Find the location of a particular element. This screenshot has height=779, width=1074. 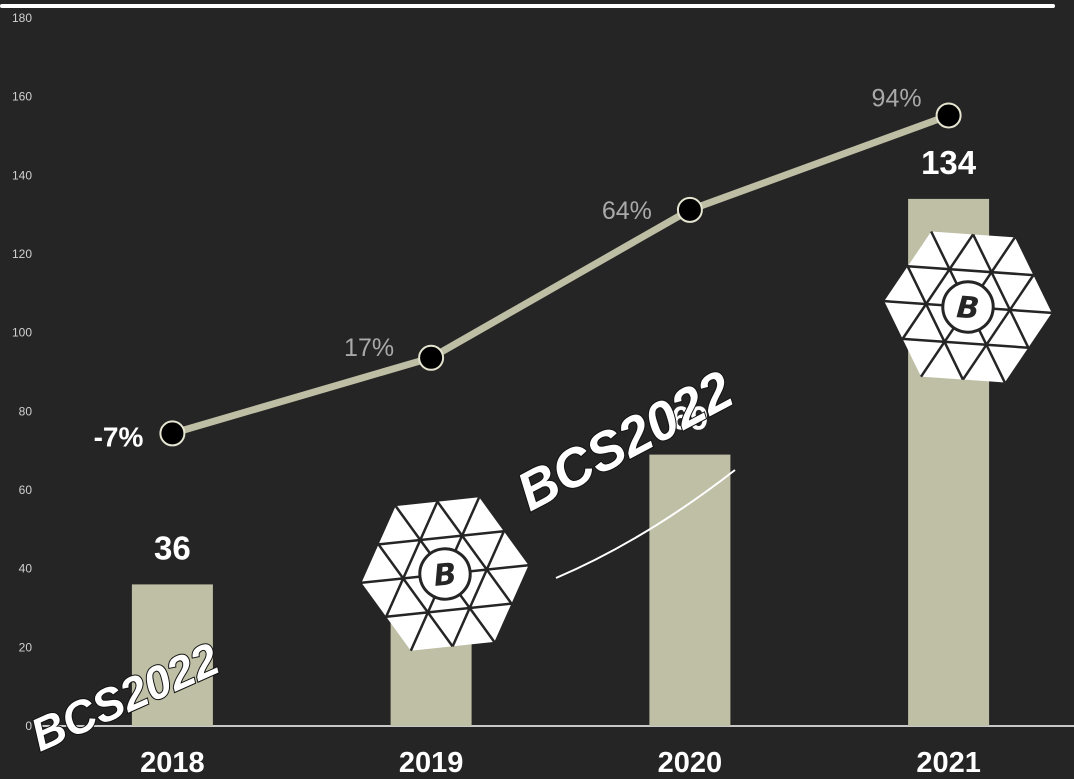

x-tick-label: 2020 is located at coordinates (690, 763).